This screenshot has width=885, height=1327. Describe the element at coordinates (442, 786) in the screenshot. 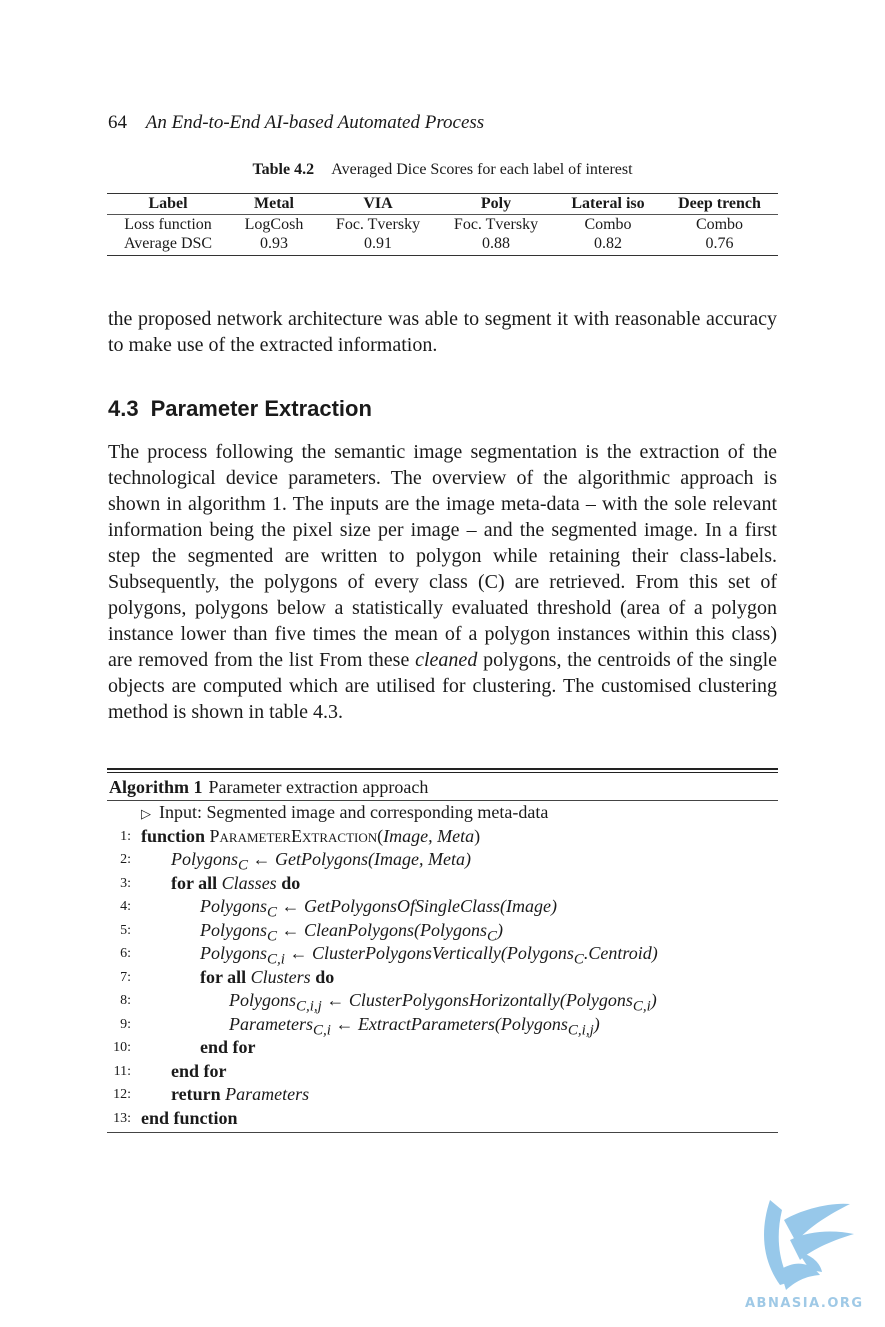

I see `algorithm-caption: Algorithm 1 Parameter extraction approach` at that location.